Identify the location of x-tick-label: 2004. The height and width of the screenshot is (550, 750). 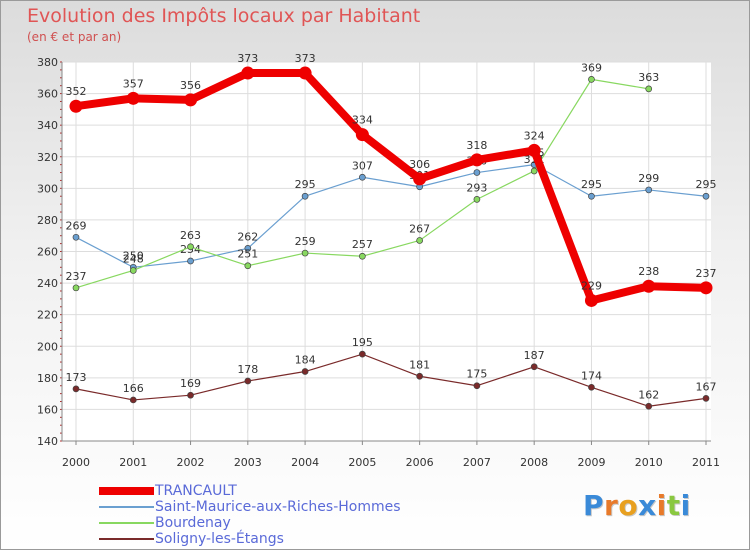
(305, 462).